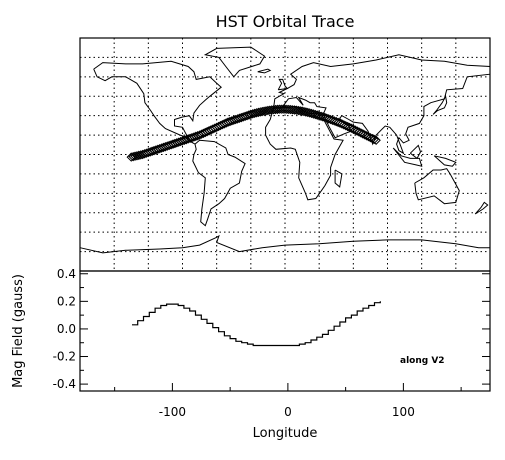 The height and width of the screenshot is (460, 505). I want to click on y-tick-label: -0.2, so click(64, 357).